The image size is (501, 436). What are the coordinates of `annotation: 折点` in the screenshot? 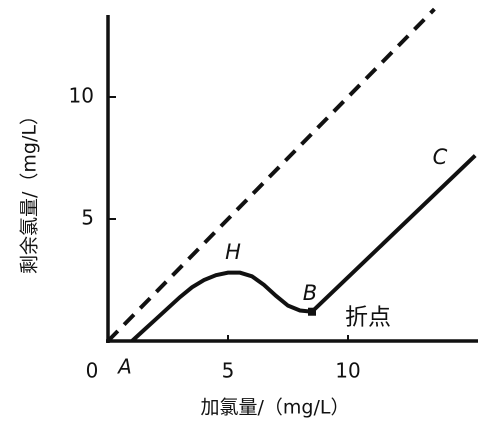 It's located at (368, 318).